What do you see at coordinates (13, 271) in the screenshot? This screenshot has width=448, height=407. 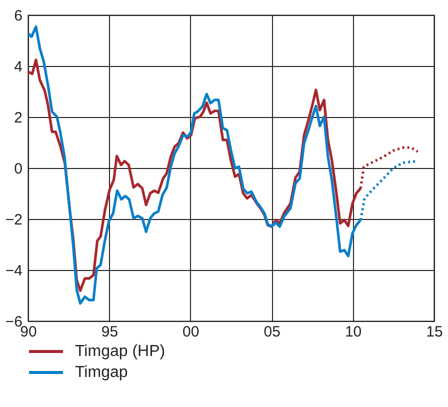 I see `y-tick-label: −4` at bounding box center [13, 271].